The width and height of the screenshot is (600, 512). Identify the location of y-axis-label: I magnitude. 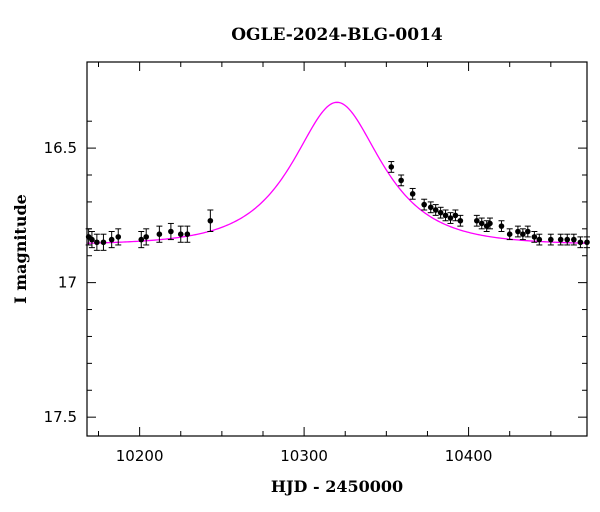
(20, 249).